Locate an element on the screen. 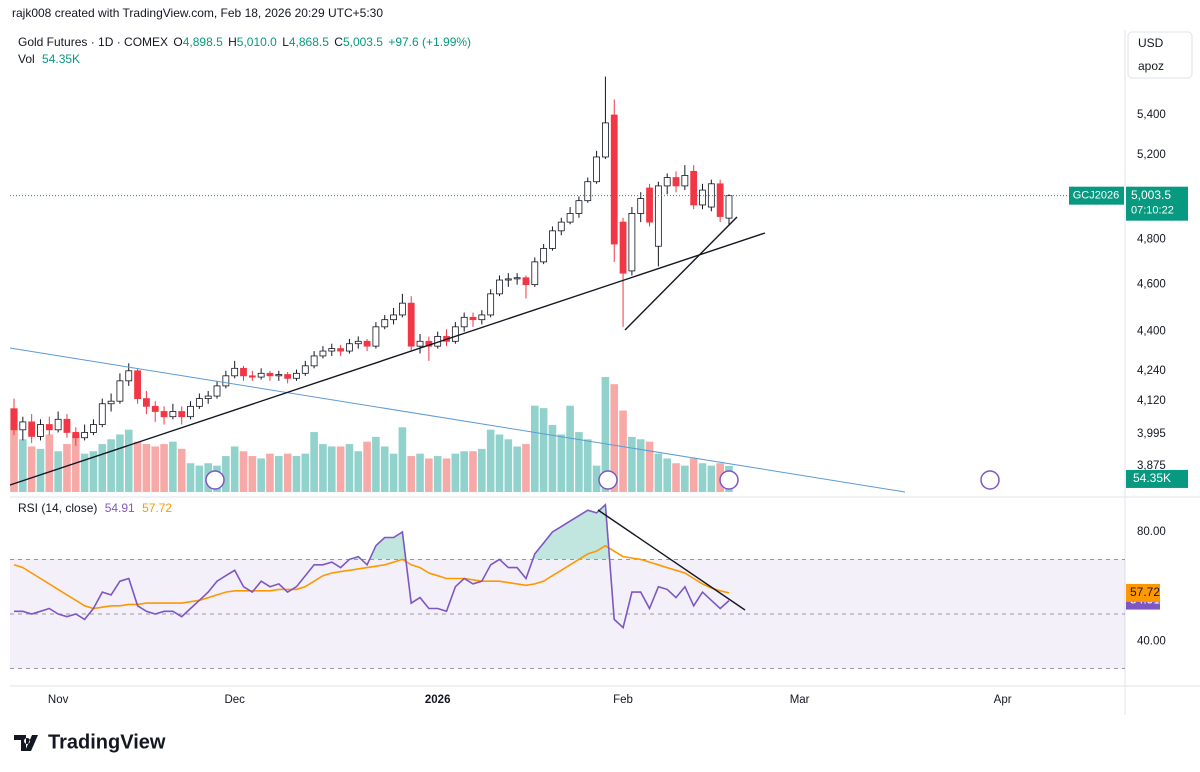 This screenshot has width=1200, height=772. legend-key: H is located at coordinates (232, 42).